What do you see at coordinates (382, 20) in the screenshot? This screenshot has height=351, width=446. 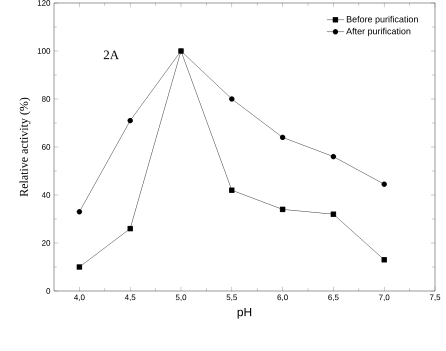 I see `legend-label: Before purification` at bounding box center [382, 20].